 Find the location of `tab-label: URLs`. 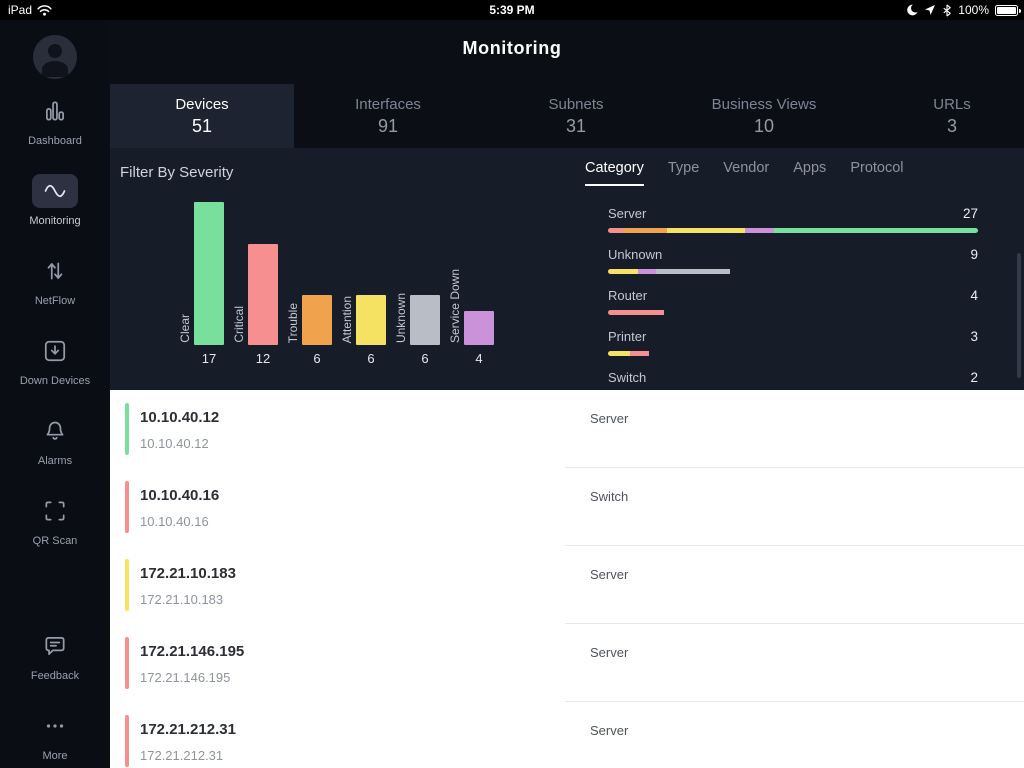

tab-label: URLs is located at coordinates (952, 104).